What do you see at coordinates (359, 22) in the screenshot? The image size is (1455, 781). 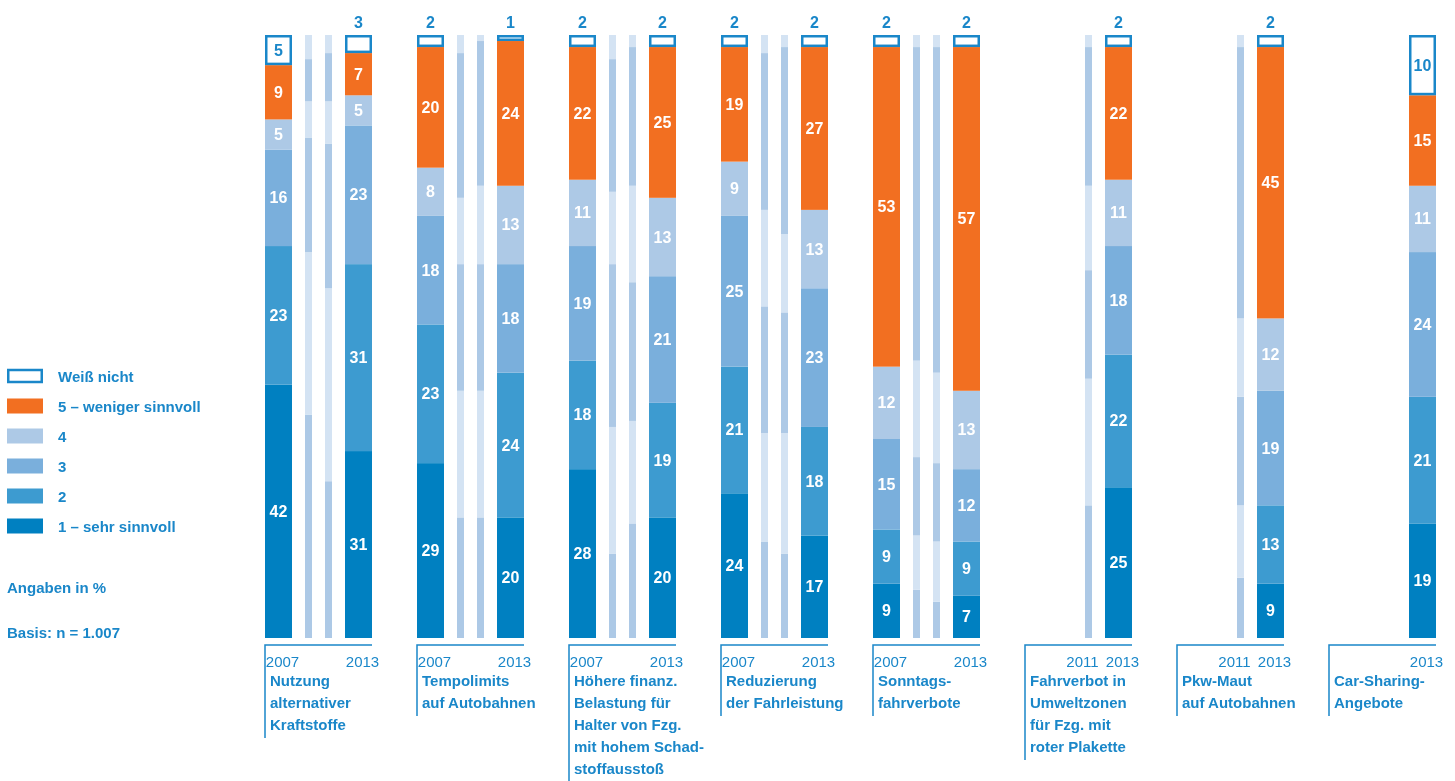 I see `data-label: 3` at bounding box center [359, 22].